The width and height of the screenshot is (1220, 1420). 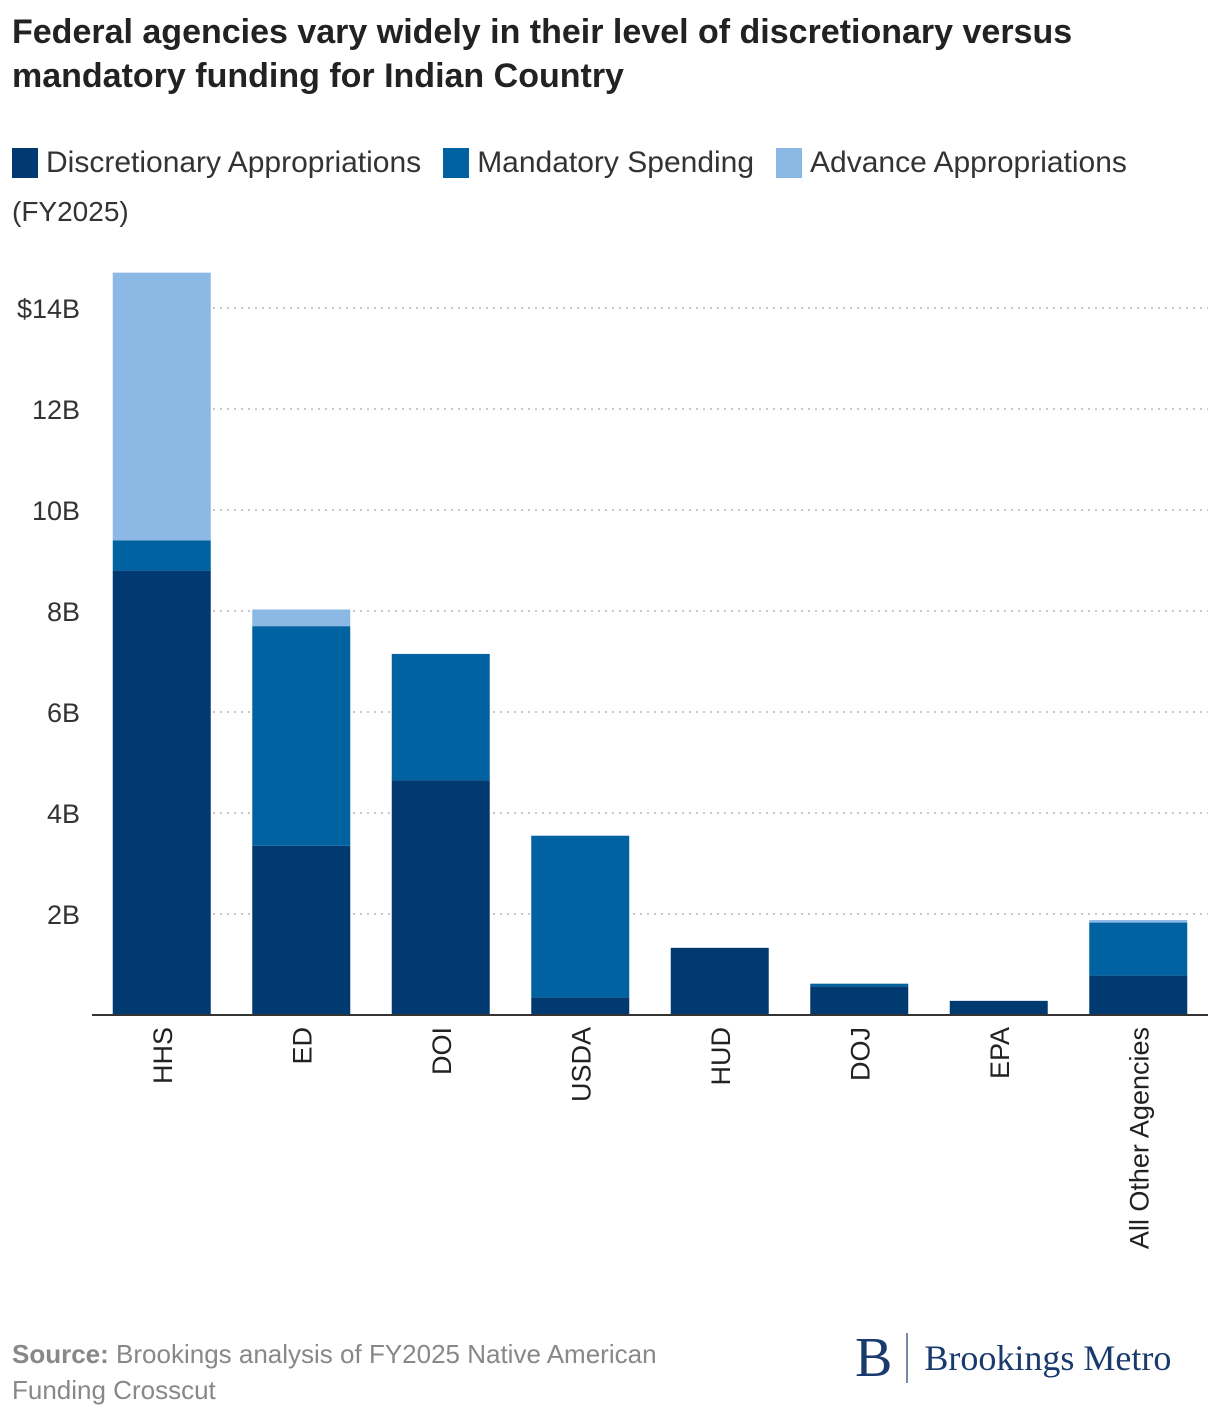 What do you see at coordinates (789, 163) in the screenshot?
I see `legend-swatch-advance` at bounding box center [789, 163].